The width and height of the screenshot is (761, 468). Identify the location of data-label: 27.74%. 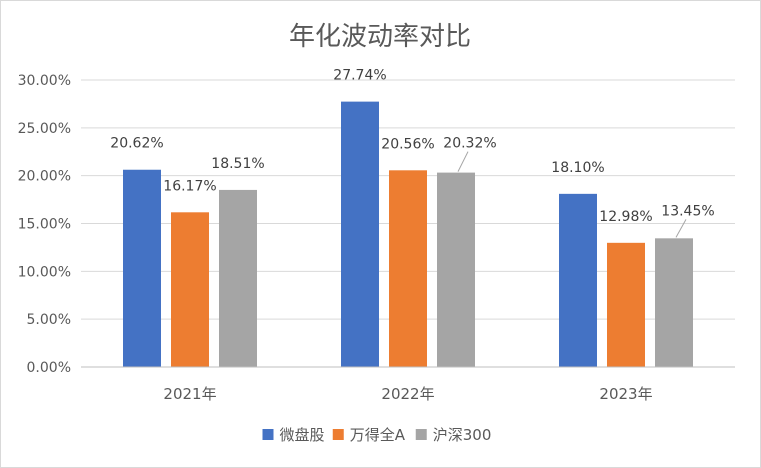
(359, 76).